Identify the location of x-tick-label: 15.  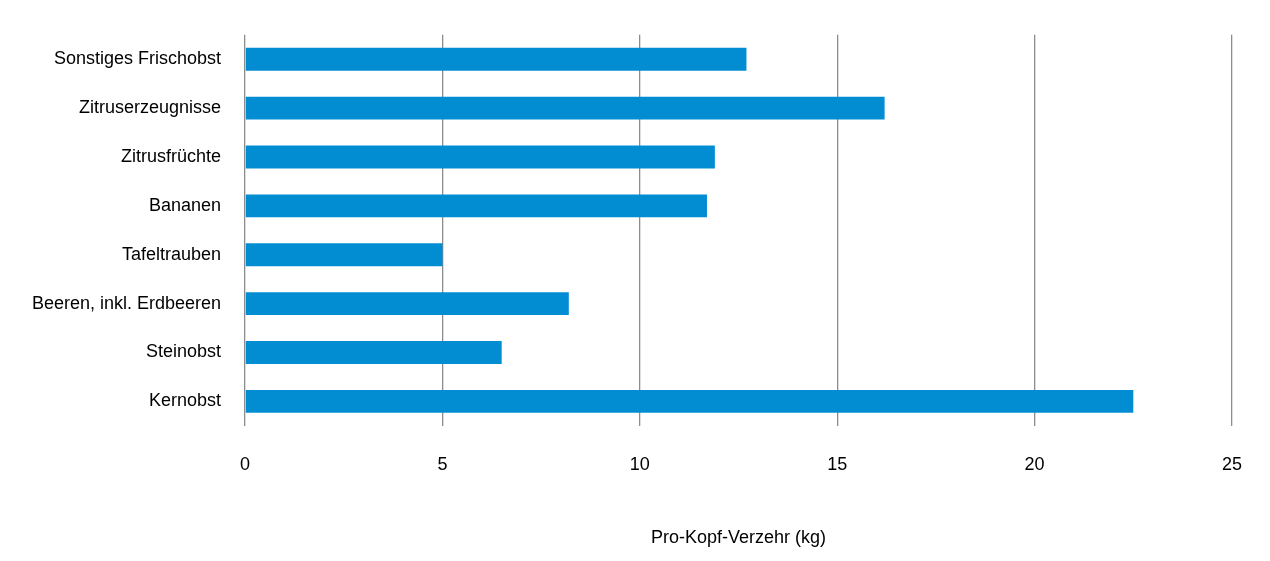
(837, 463).